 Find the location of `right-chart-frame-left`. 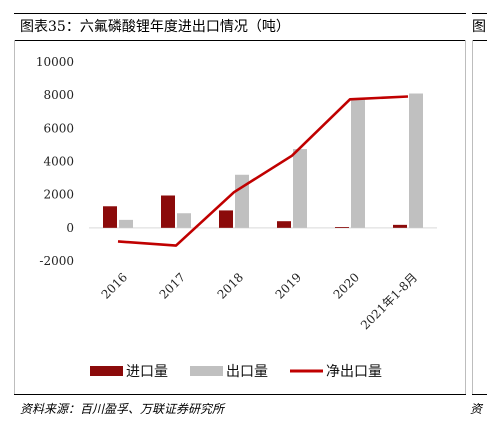

right-chart-frame-left is located at coordinates (472, 217).